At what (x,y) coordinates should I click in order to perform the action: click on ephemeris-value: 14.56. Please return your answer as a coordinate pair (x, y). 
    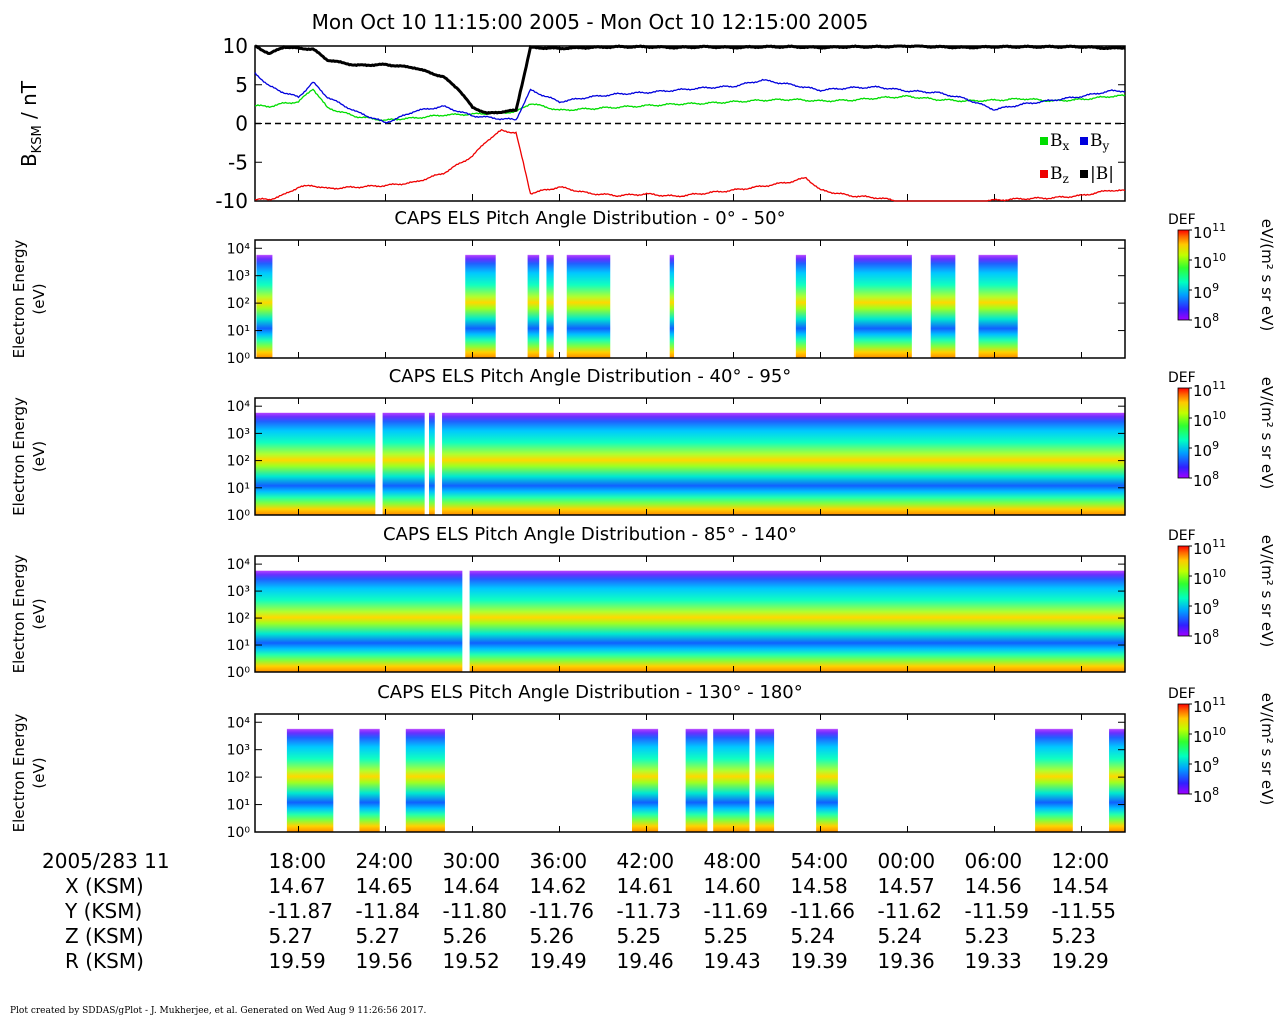
    Looking at the image, I should click on (993, 886).